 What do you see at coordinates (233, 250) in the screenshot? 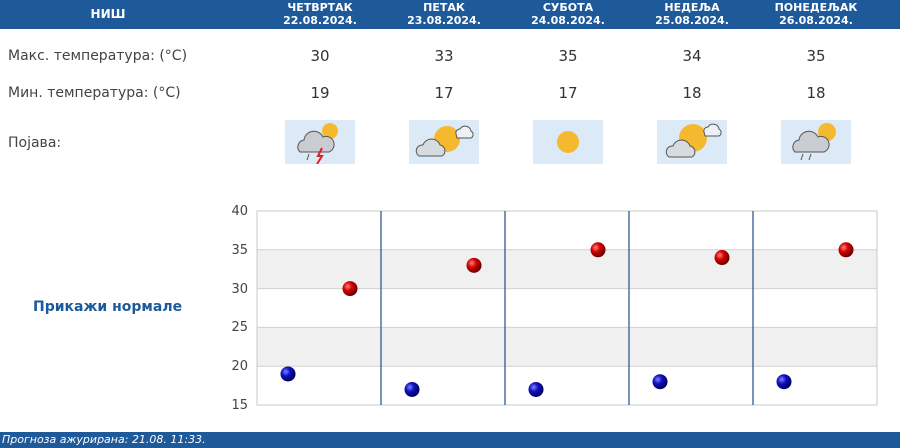
I see `y-tick-label: 35` at bounding box center [233, 250].